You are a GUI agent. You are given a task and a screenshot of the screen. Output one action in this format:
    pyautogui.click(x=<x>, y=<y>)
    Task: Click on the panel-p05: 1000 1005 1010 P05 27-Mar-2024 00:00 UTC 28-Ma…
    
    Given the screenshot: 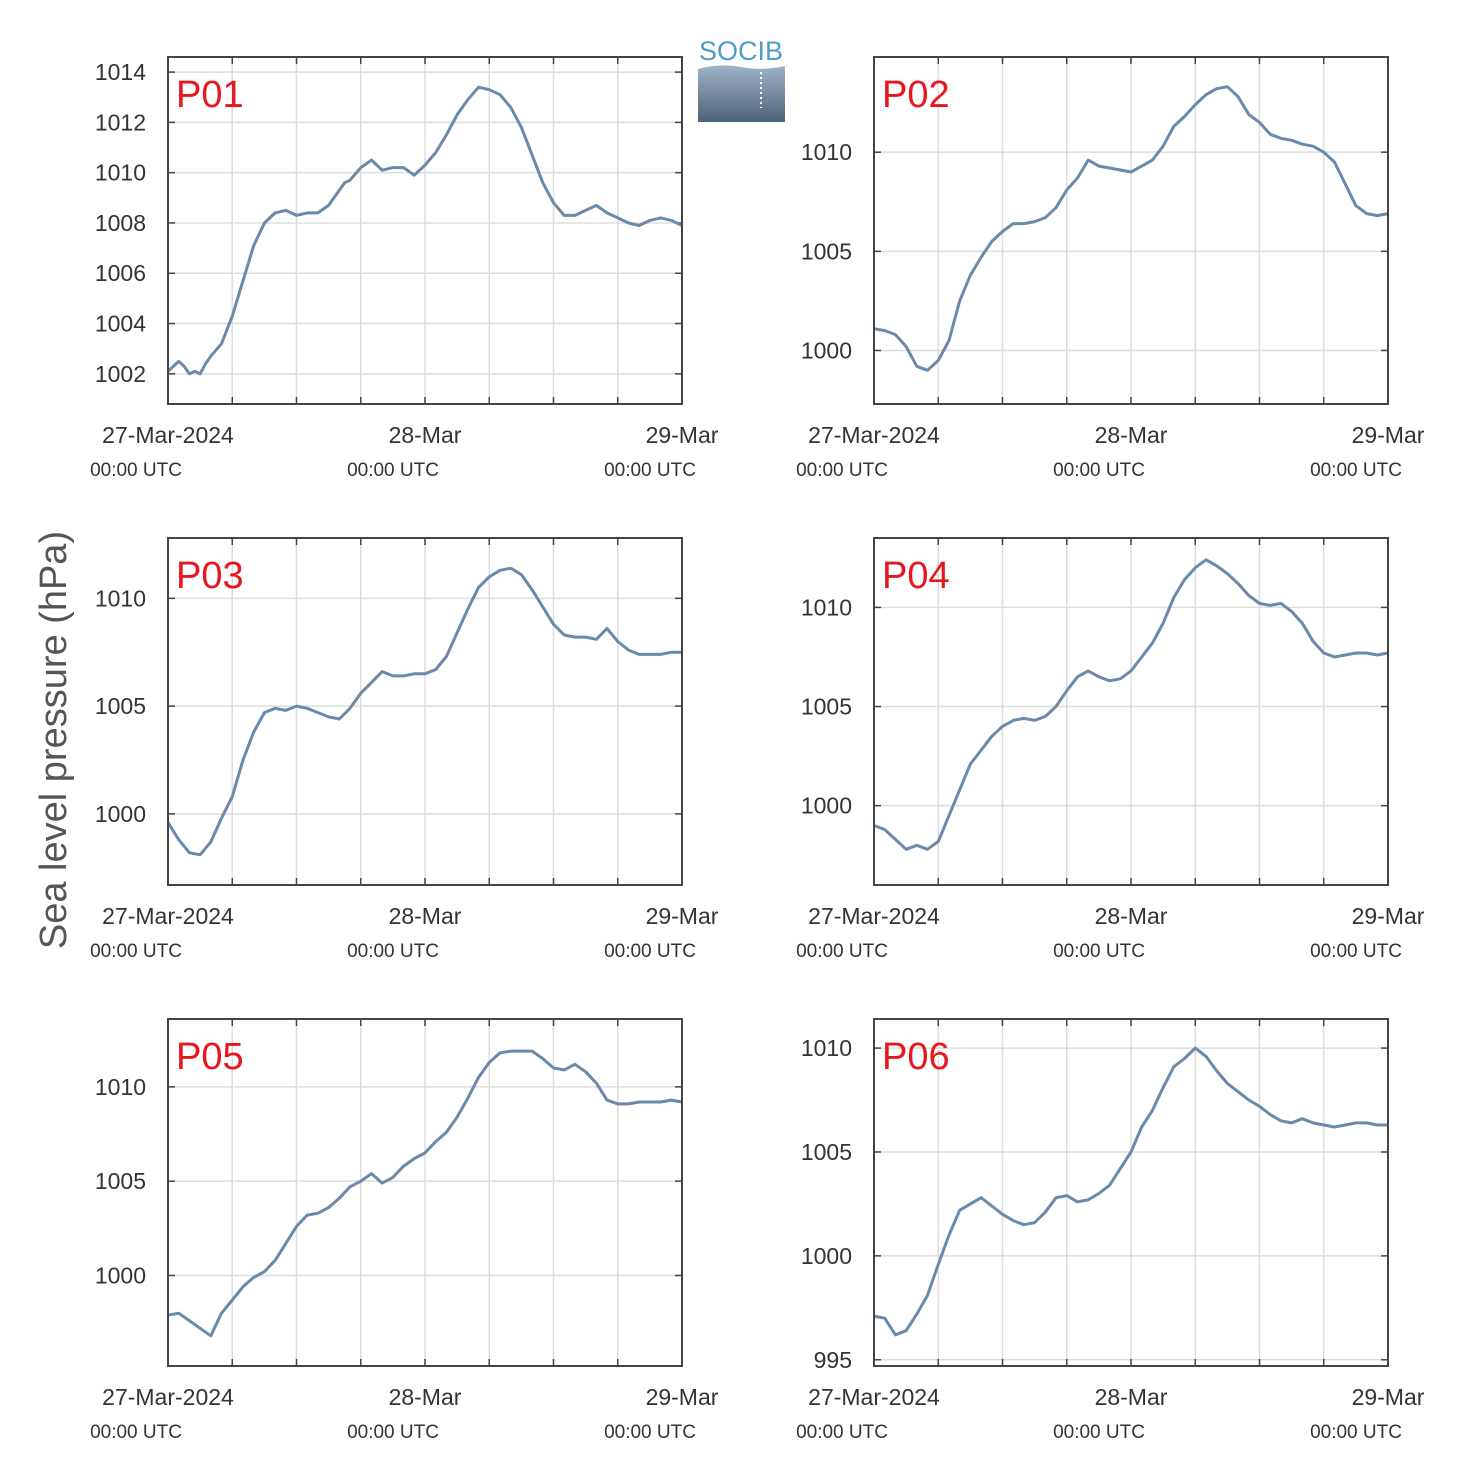 What is the action you would take?
    pyautogui.click(x=404, y=1230)
    